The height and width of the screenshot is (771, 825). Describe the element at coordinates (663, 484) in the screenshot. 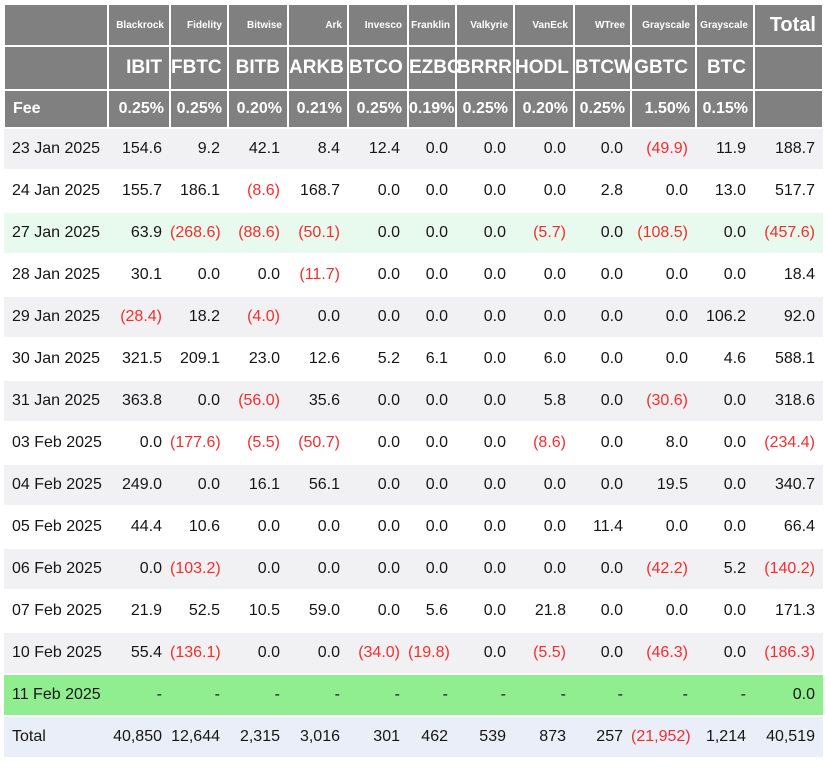

I see `flow-value-cell: 19.5` at that location.